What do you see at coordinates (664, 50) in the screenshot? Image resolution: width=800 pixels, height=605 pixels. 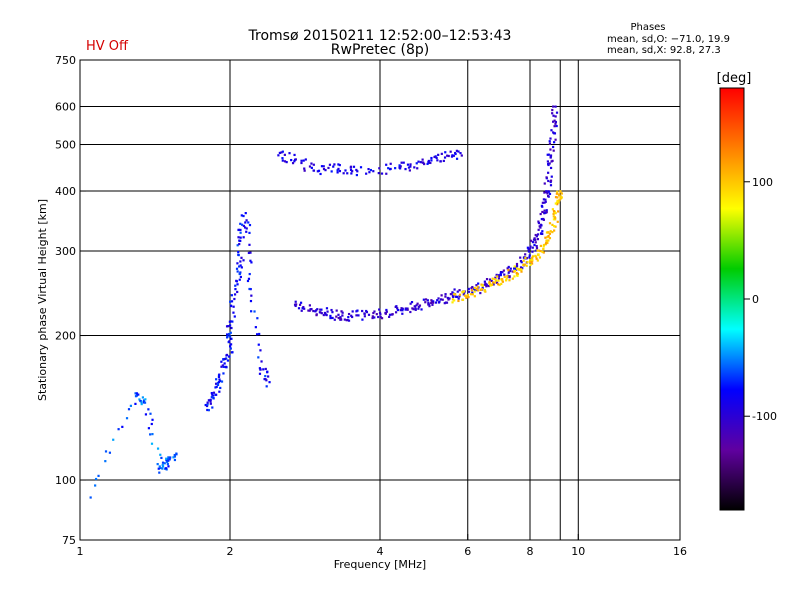 I see `stats-x-line: mean, sd,X: 92.8, 27.3` at bounding box center [664, 50].